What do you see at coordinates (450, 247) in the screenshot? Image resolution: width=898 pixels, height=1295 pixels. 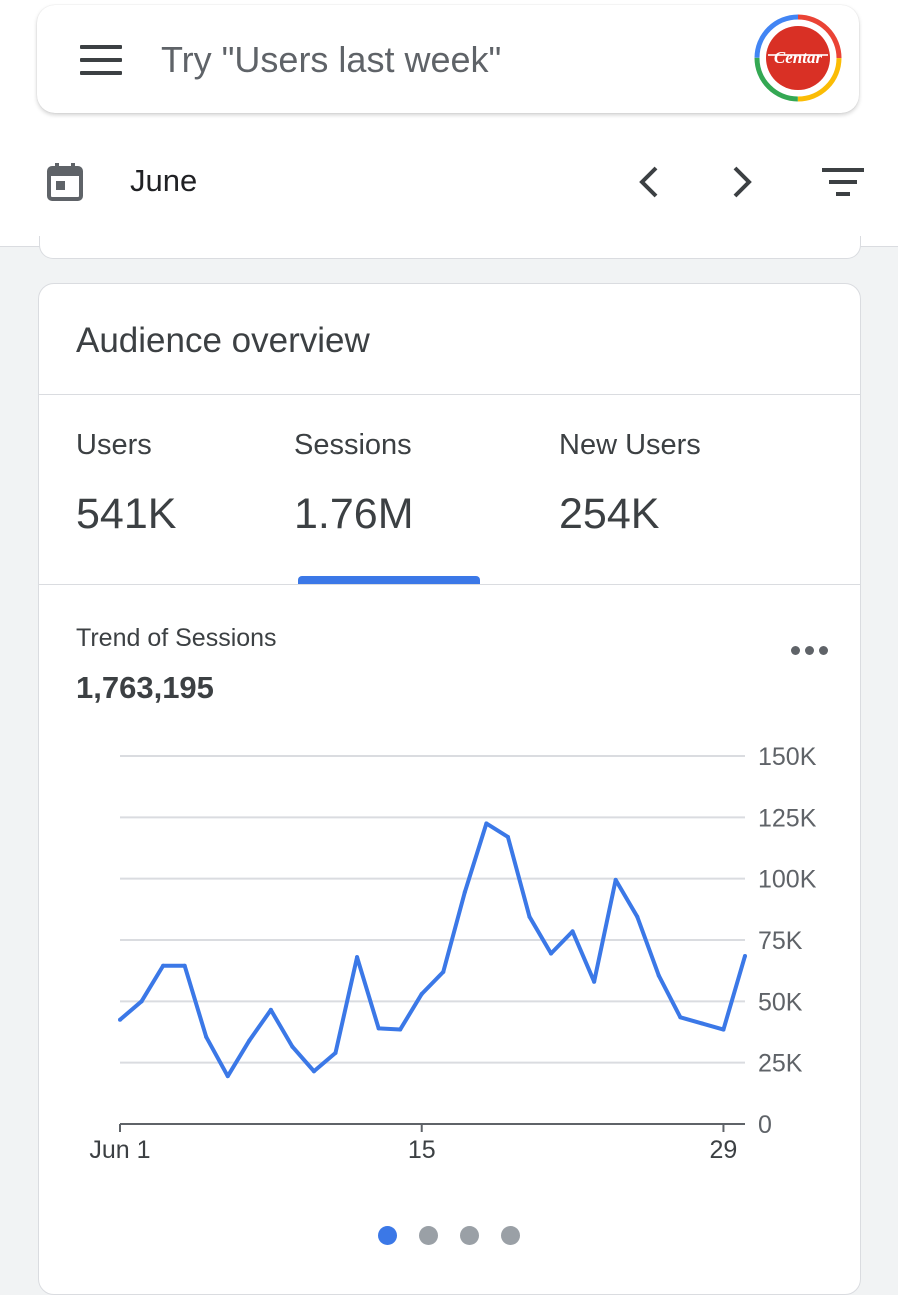 I see `previous-card-edge` at bounding box center [450, 247].